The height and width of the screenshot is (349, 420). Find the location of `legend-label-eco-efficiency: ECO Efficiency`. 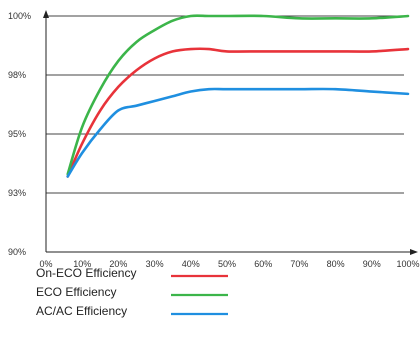

legend-label-eco-efficiency: ECO Efficiency is located at coordinates (76, 292).